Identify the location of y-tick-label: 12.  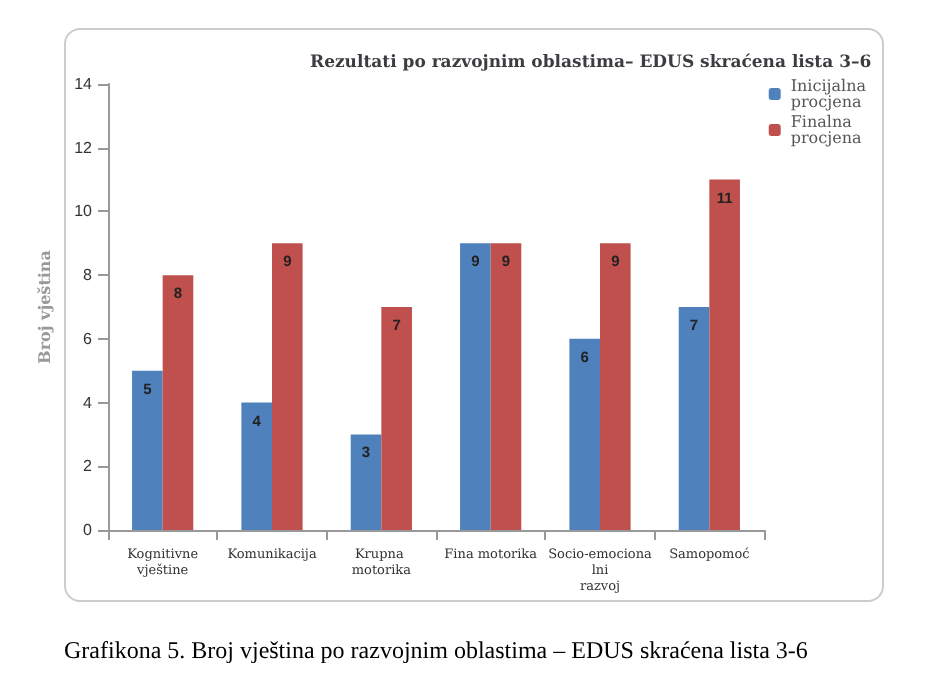
(84, 147).